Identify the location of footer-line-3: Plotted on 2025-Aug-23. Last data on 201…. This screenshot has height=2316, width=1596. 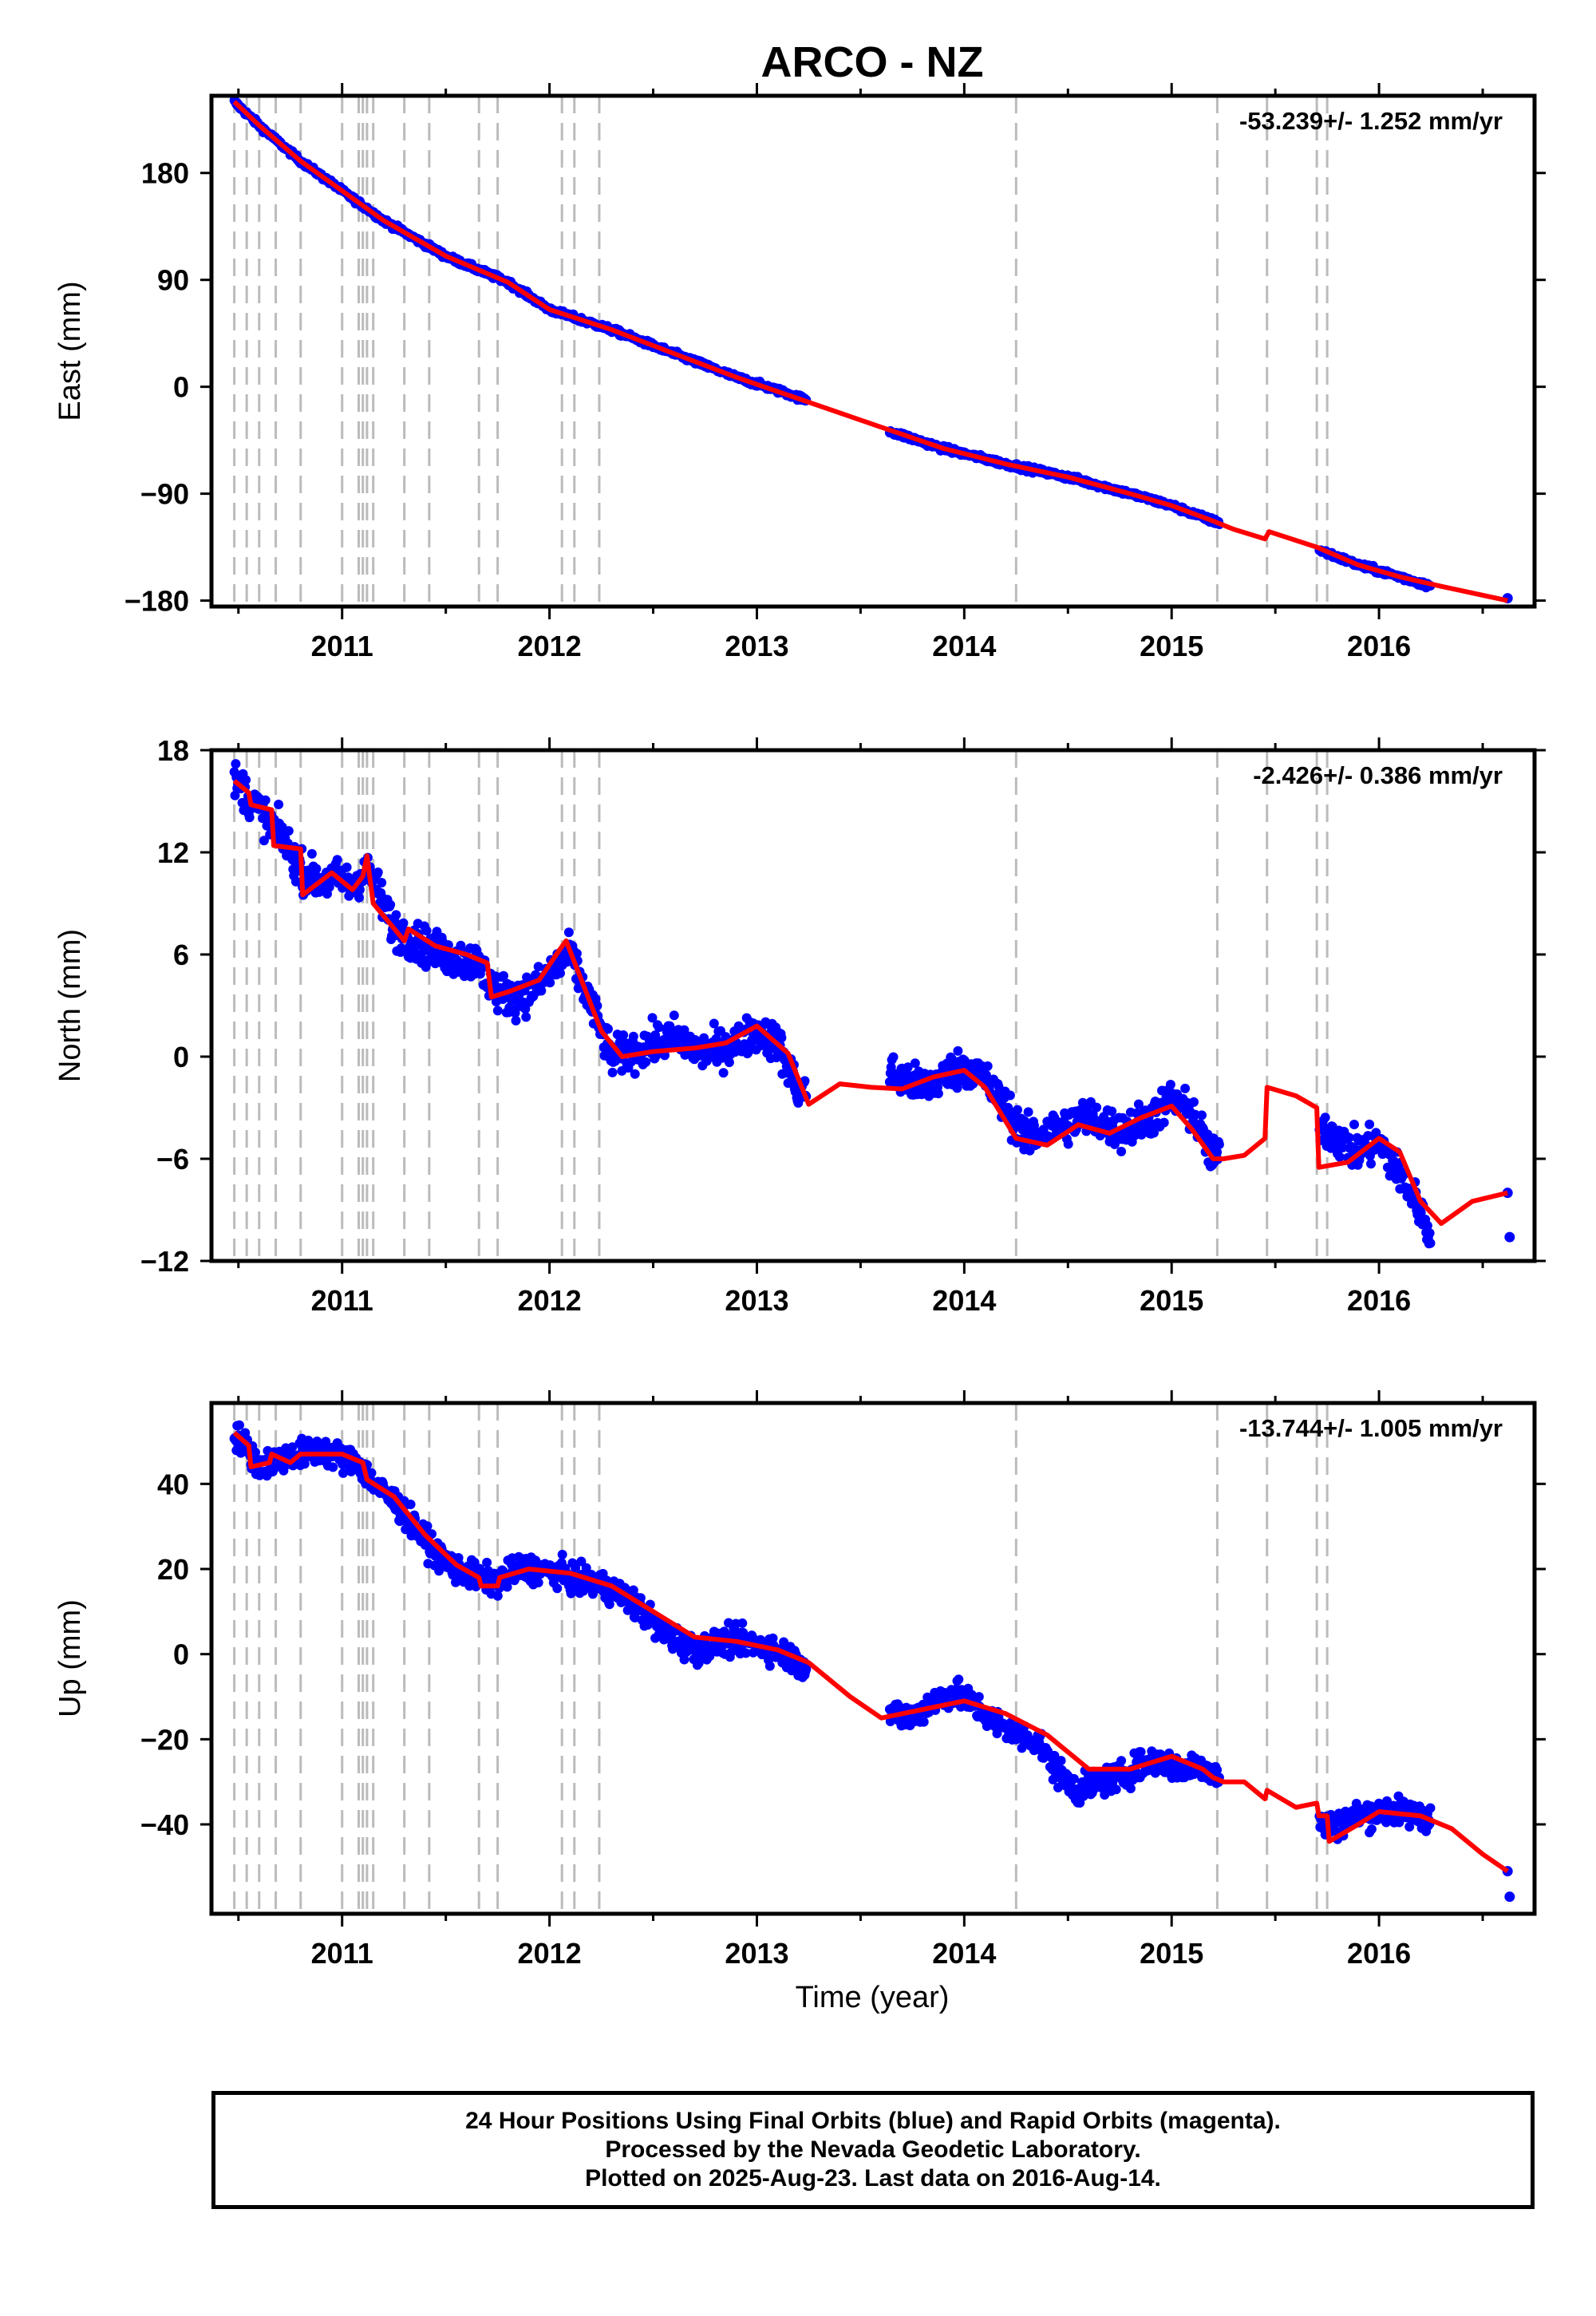
(873, 2178).